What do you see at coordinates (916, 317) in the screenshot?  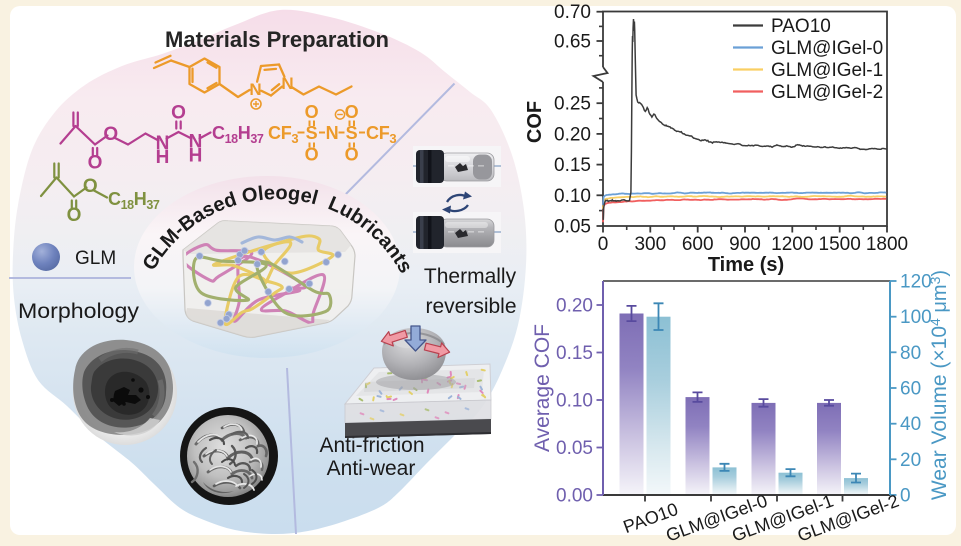 I see `svg-text: 100` at bounding box center [916, 317].